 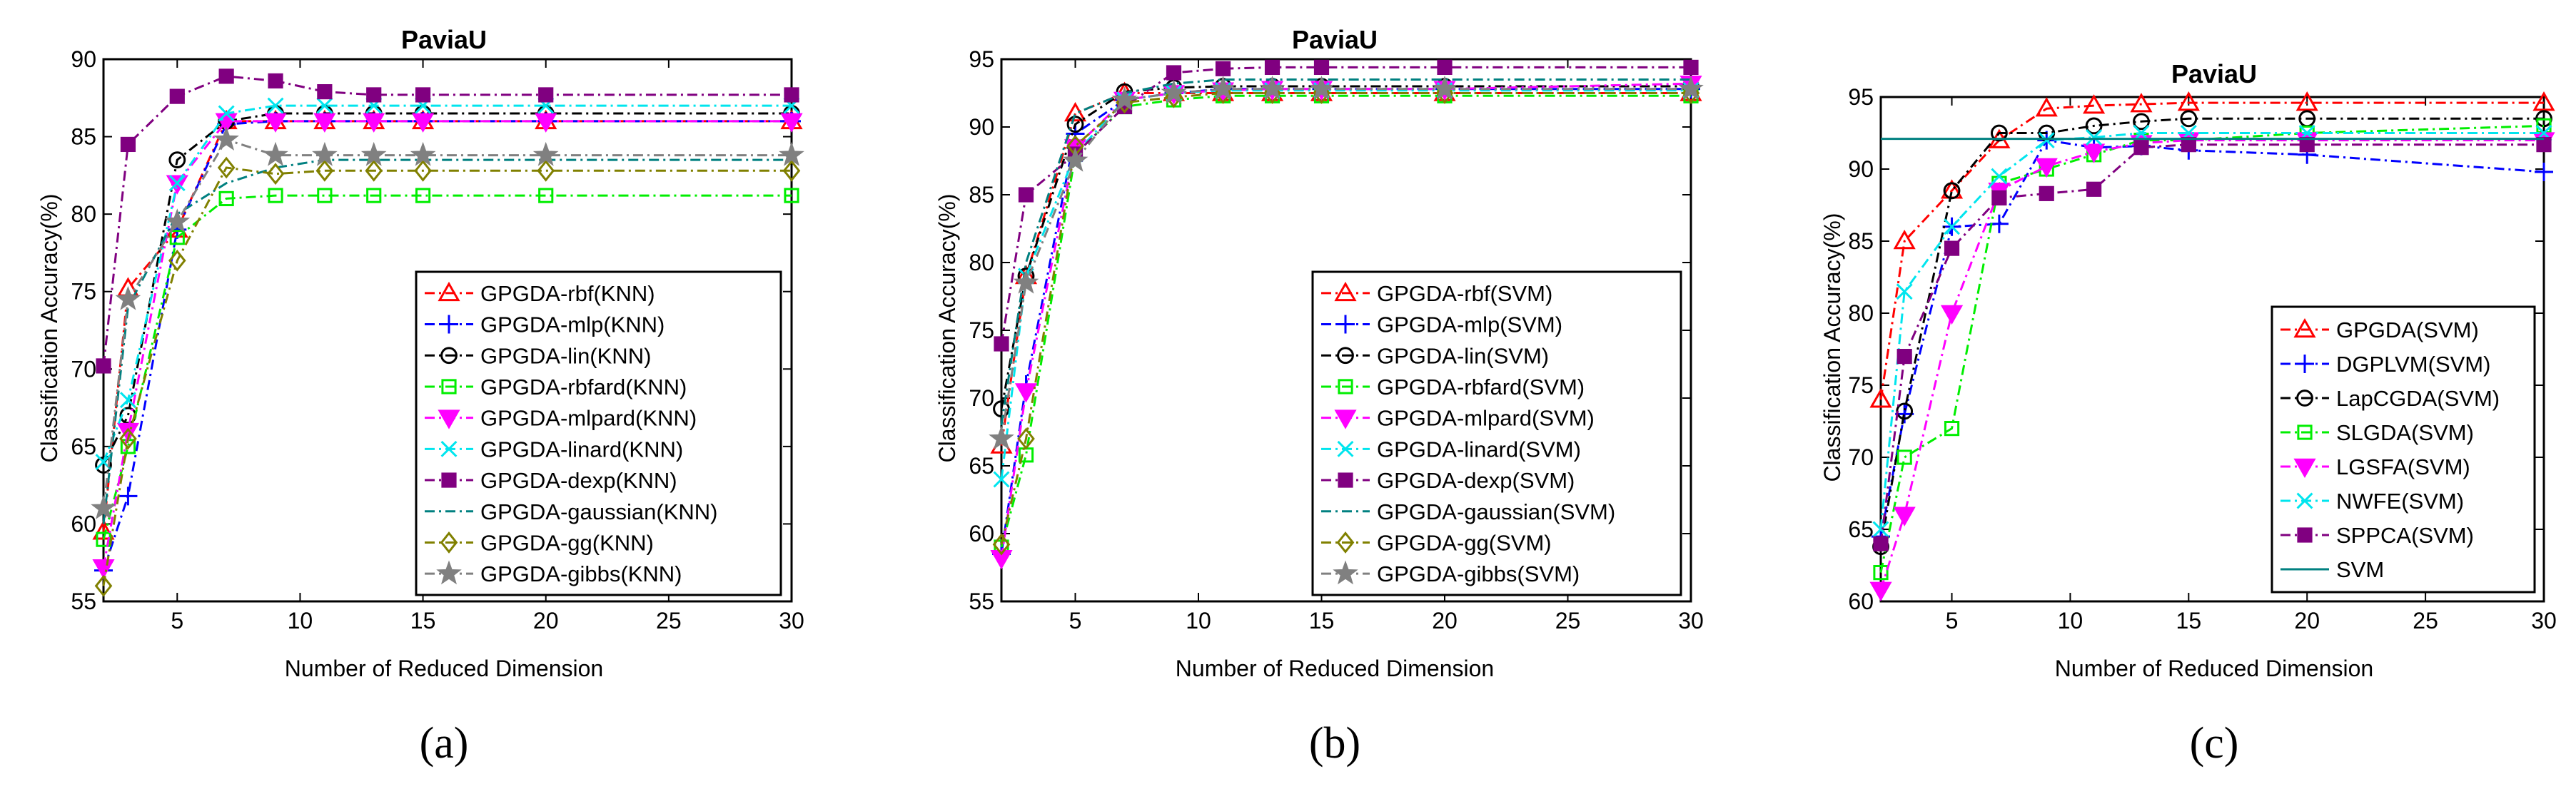 I want to click on series-GPGDA-gibbs(SVM), so click(x=1346, y=263).